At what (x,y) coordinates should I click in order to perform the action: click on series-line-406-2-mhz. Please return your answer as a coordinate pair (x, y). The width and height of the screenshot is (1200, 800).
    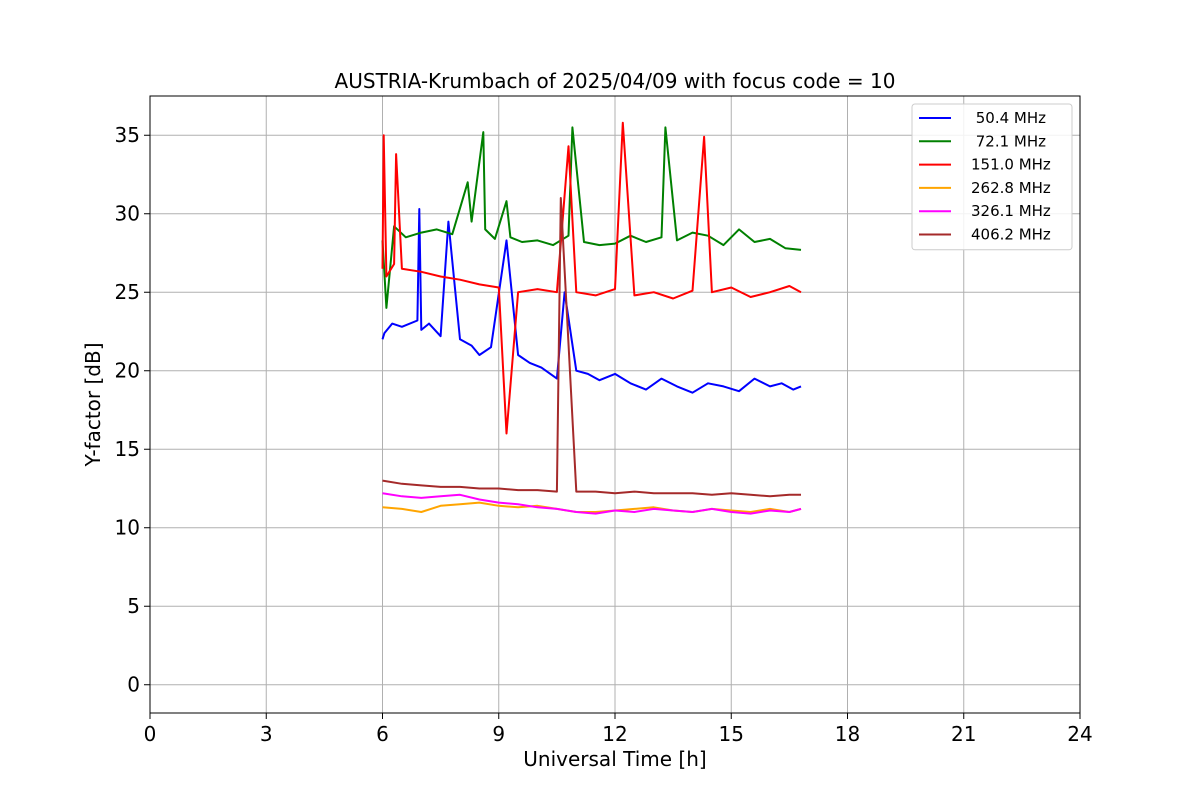
    Looking at the image, I should click on (591, 347).